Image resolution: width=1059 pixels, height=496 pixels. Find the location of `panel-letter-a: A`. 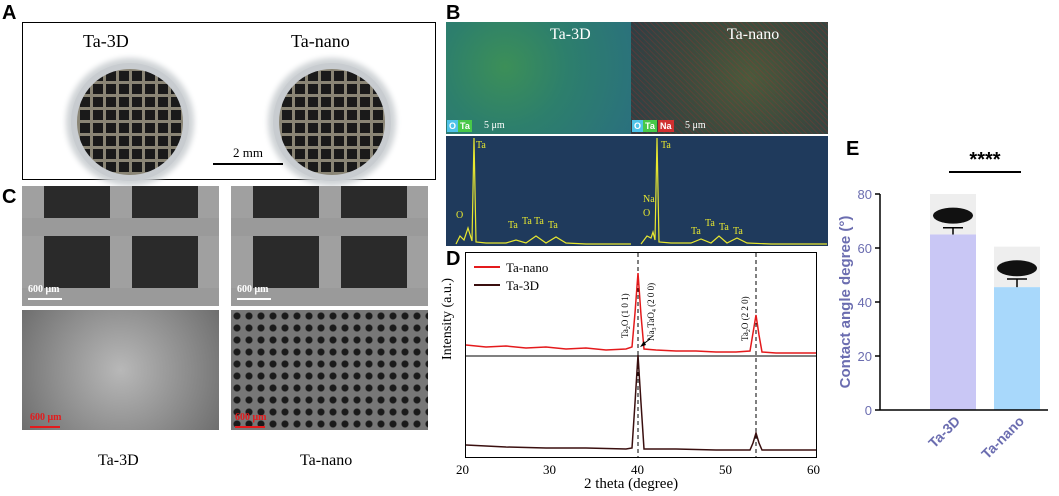

panel-letter-a: A is located at coordinates (9, 13).